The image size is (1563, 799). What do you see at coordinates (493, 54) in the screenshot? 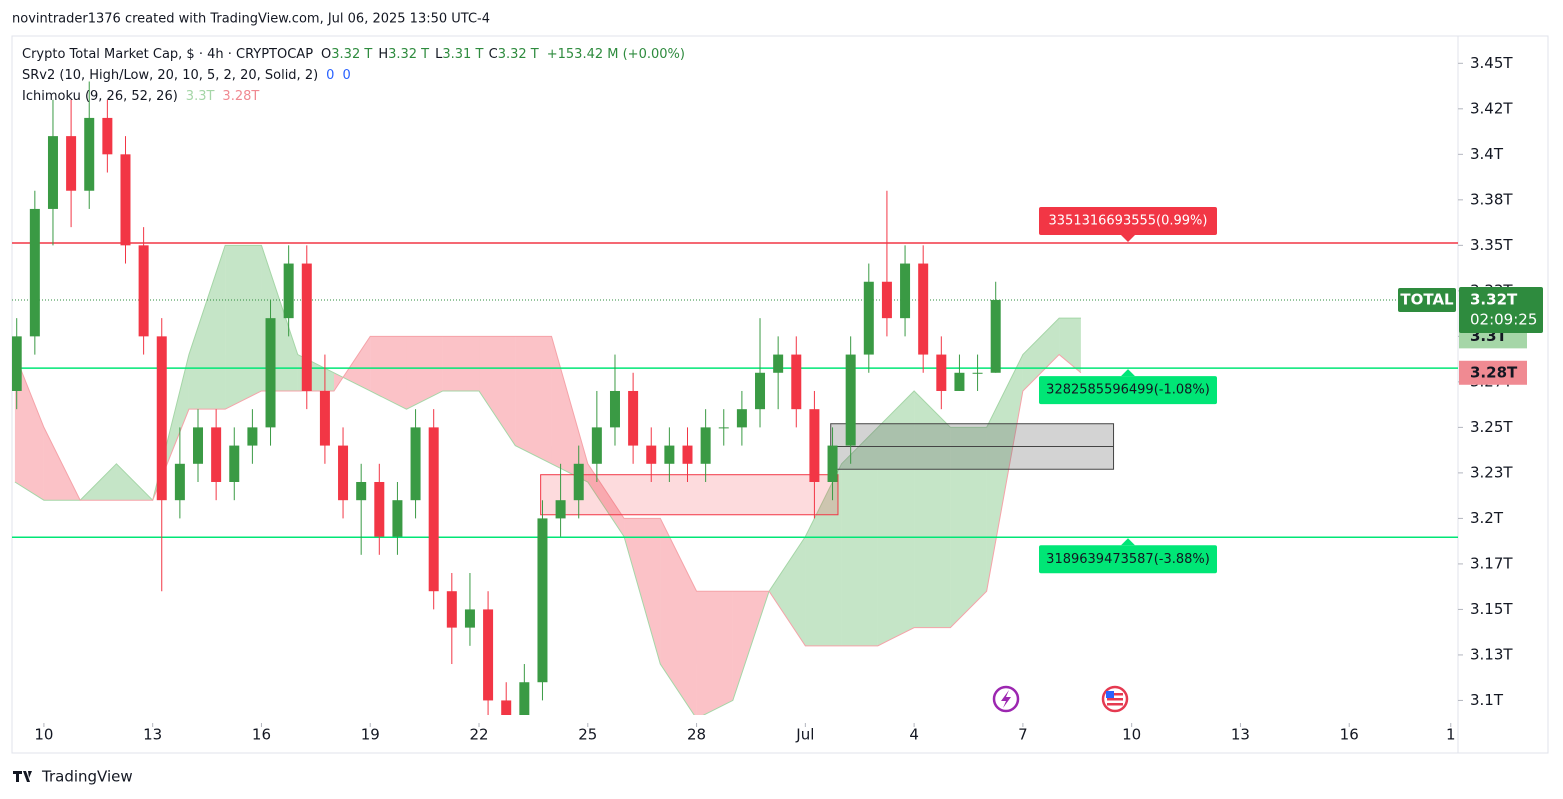
I see `ohlc-key: C` at bounding box center [493, 54].